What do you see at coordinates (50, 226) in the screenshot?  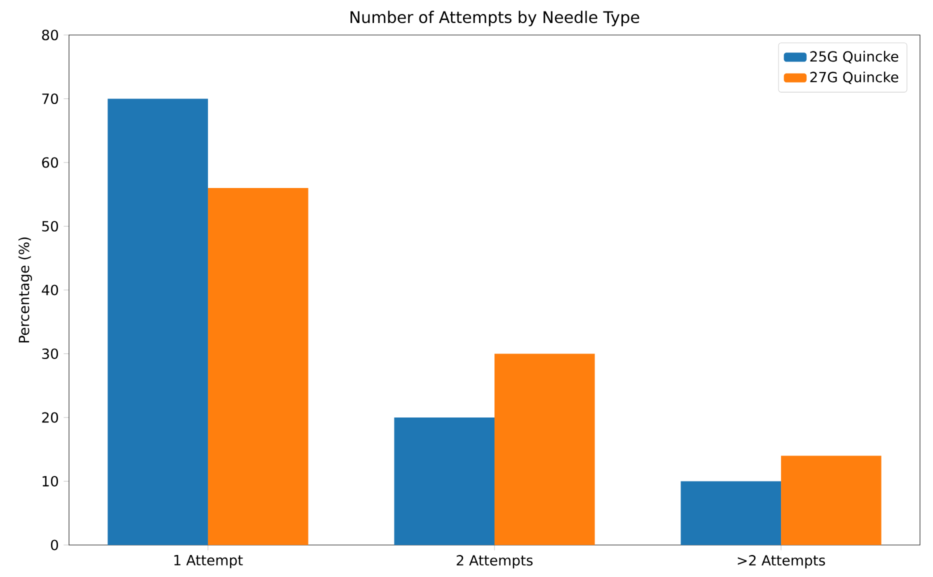 I see `y-tick-label: 50` at bounding box center [50, 226].